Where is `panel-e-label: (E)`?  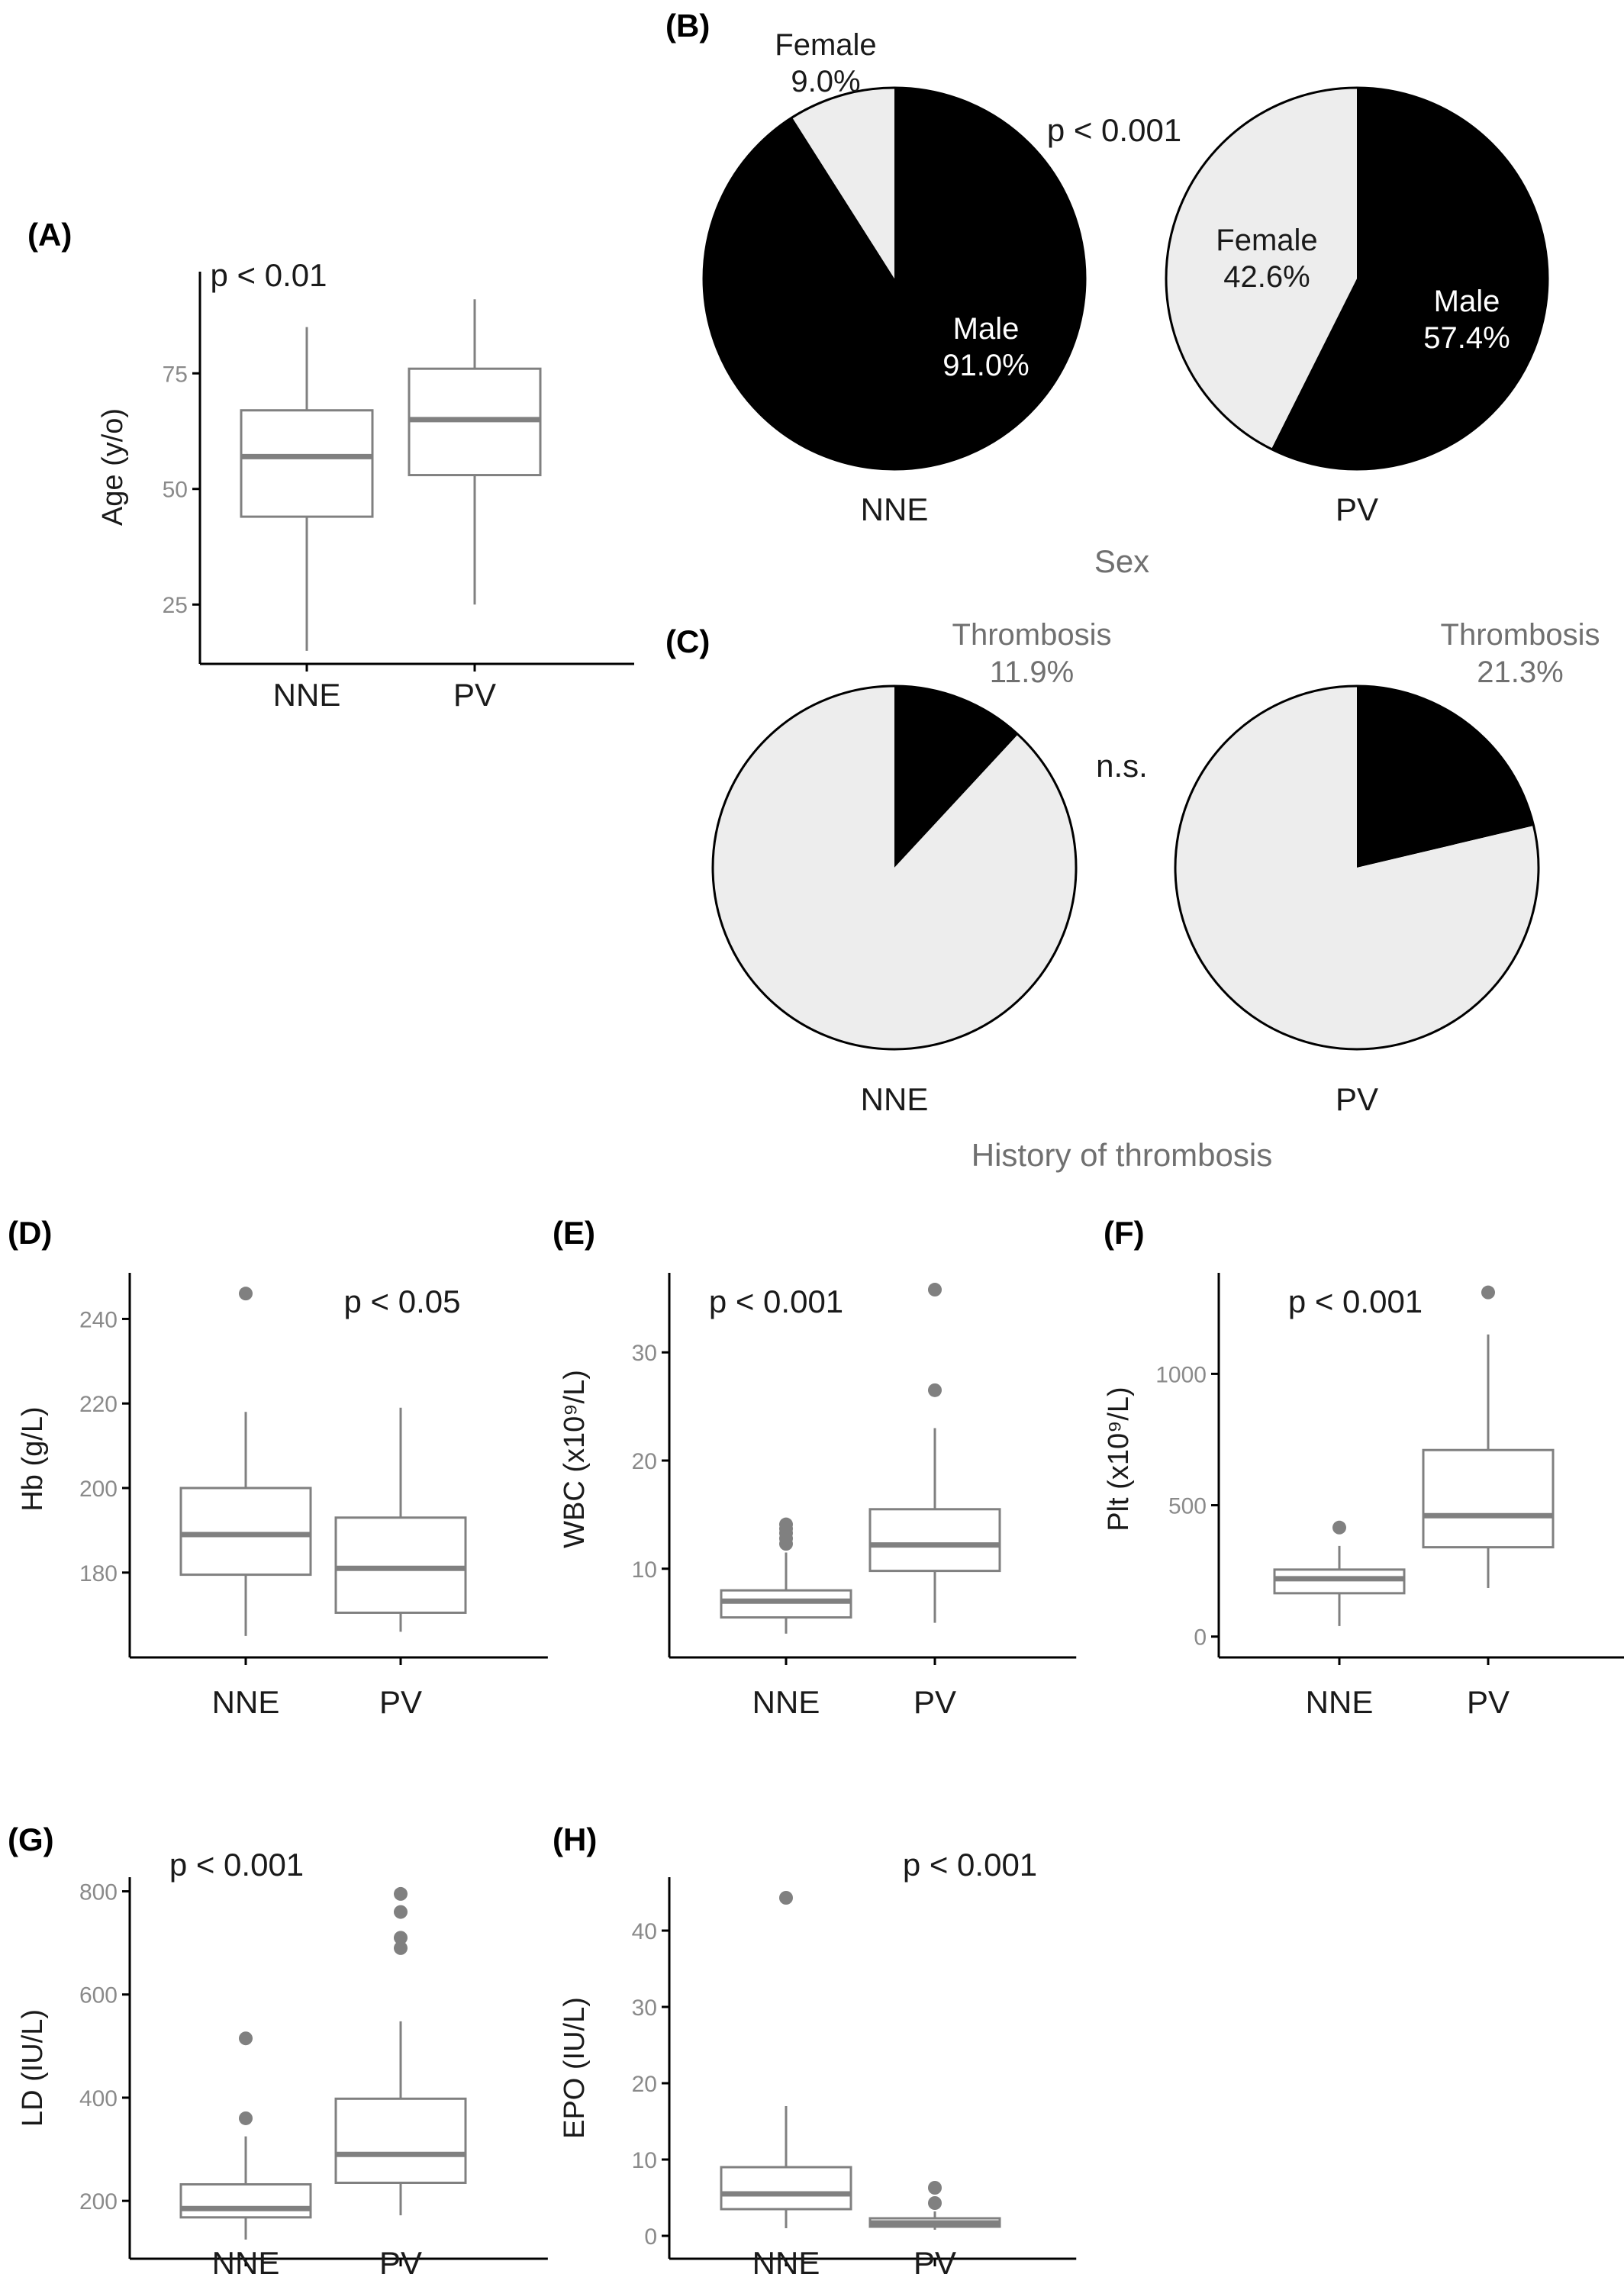 panel-e-label: (E) is located at coordinates (574, 1233).